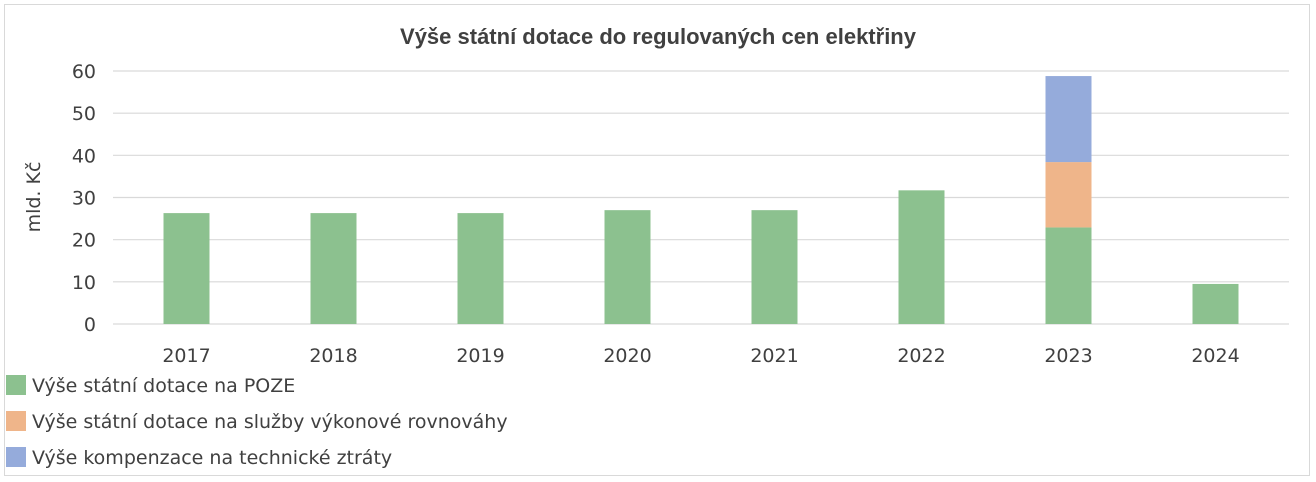 The width and height of the screenshot is (1316, 482). What do you see at coordinates (84, 72) in the screenshot?
I see `y-tick-label: 60` at bounding box center [84, 72].